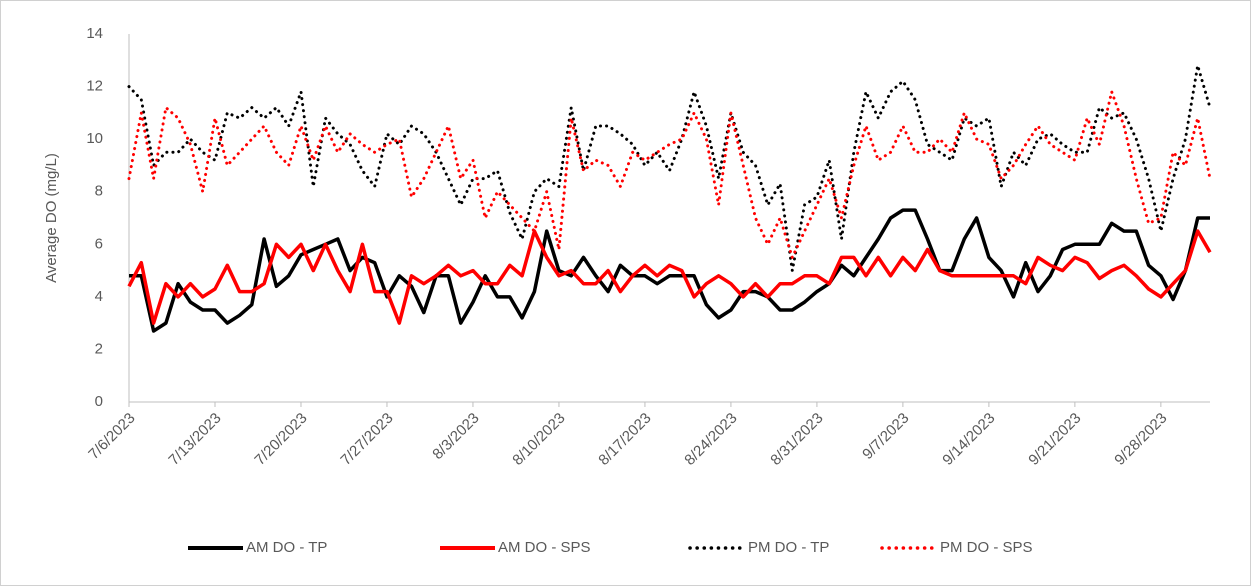  Describe the element at coordinates (99, 243) in the screenshot. I see `y-tick-label: 6` at that location.